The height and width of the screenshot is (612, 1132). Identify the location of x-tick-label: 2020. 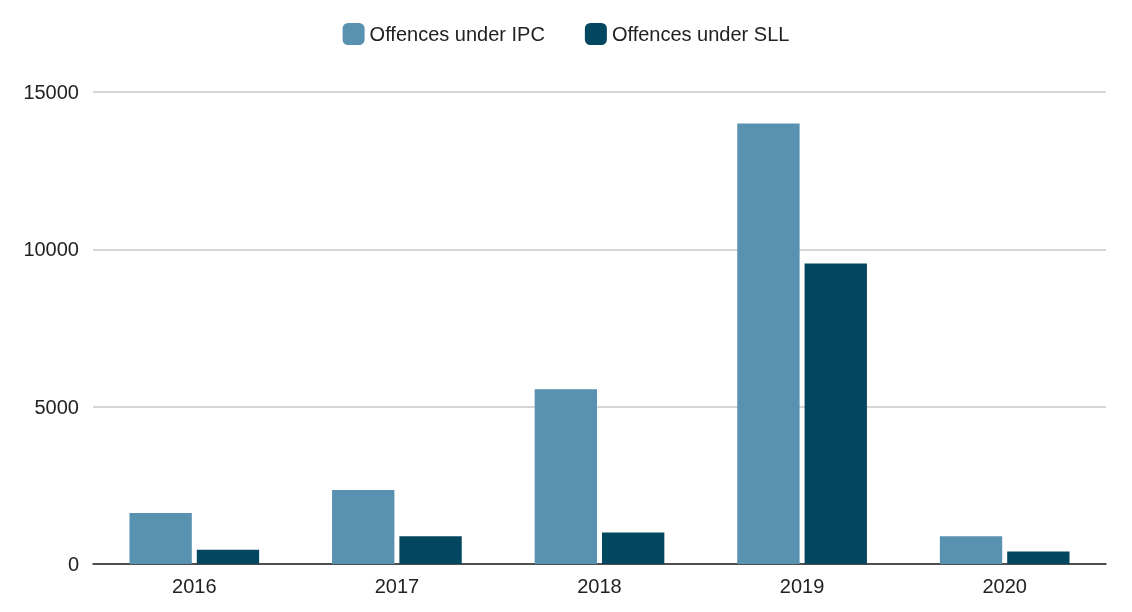
(1004, 586).